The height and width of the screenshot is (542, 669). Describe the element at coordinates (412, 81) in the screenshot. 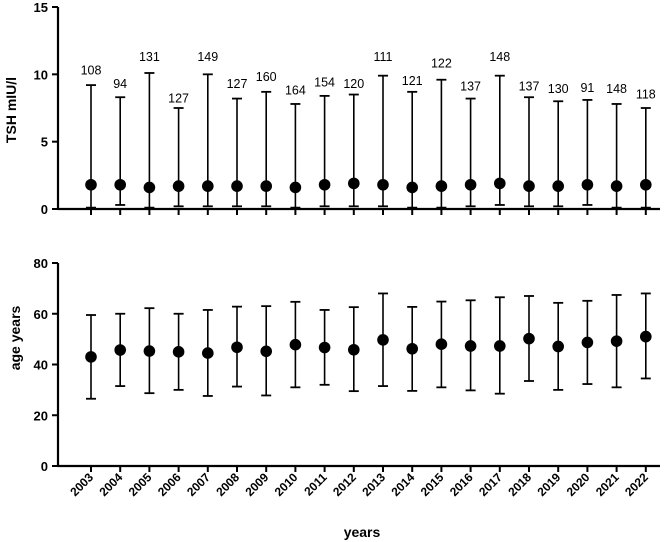

I see `count-label: 121` at that location.